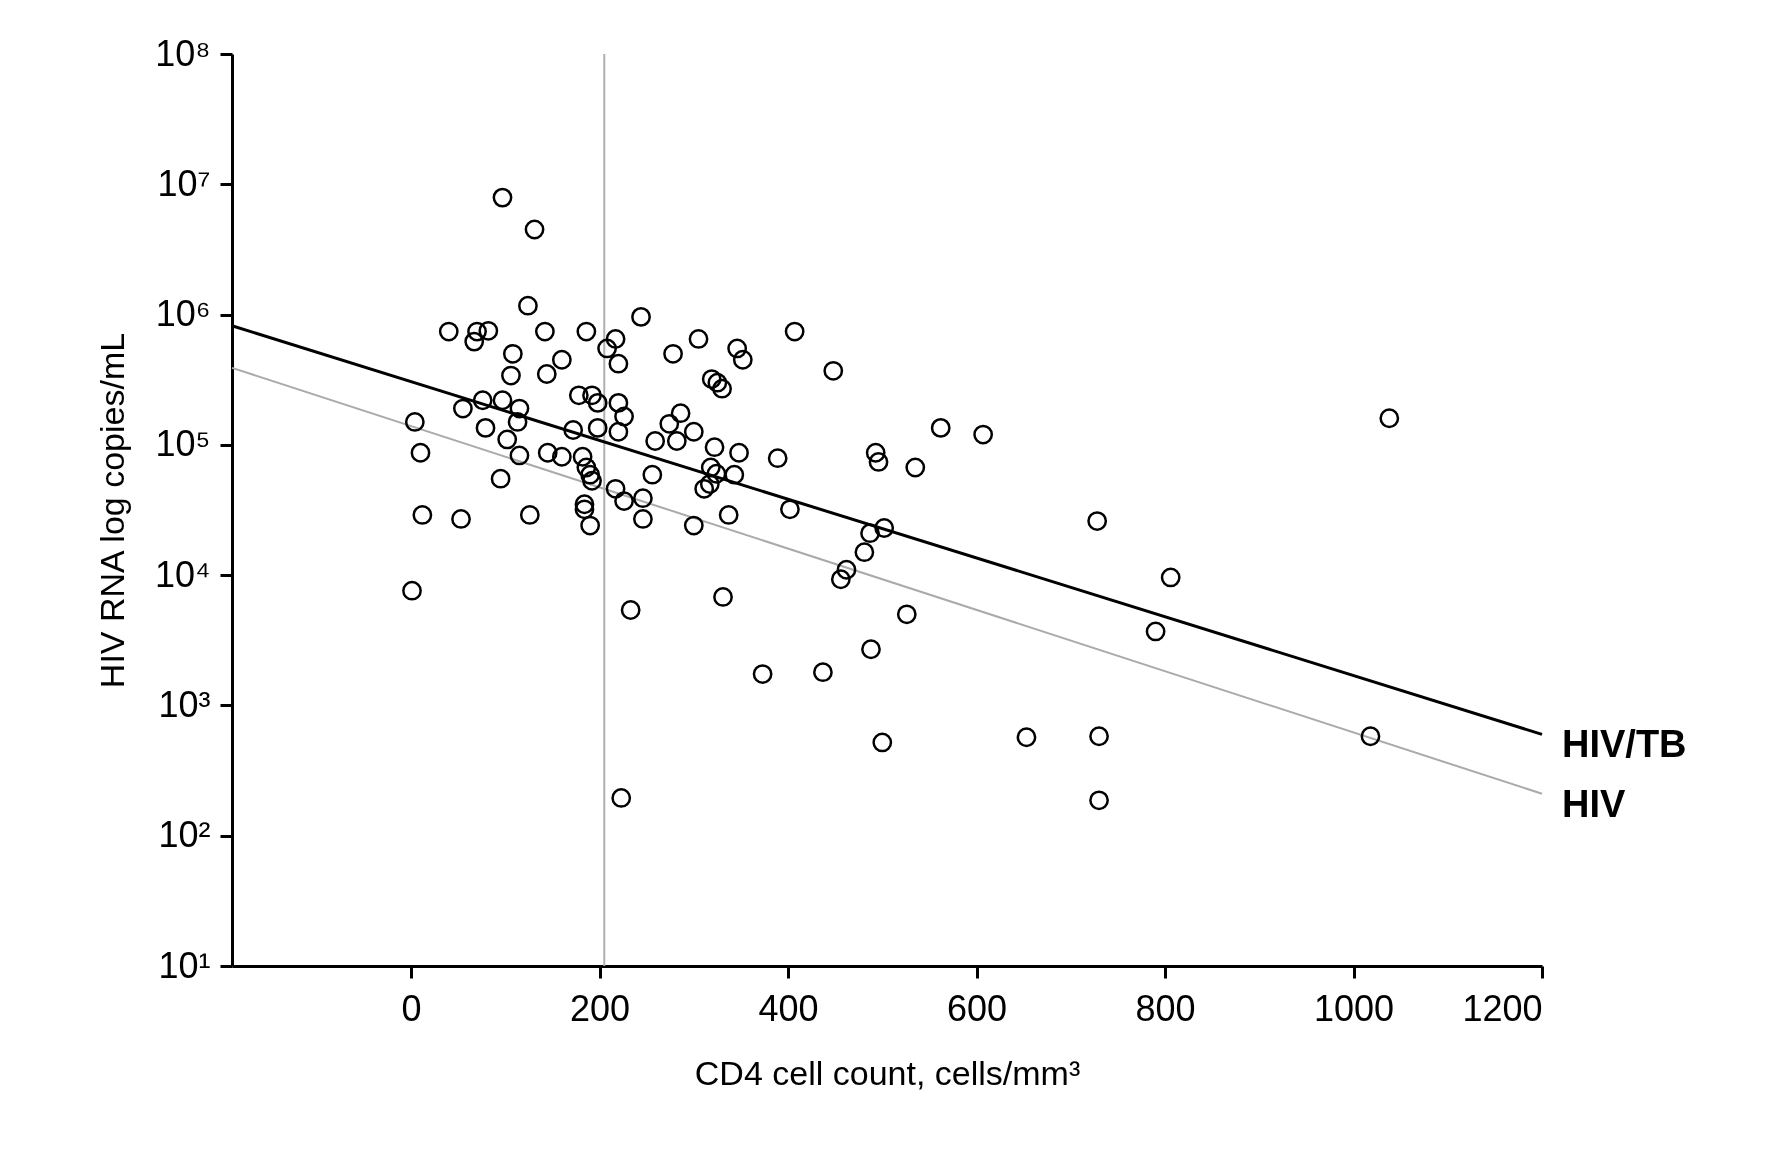  I want to click on y-tick-label: 10⁴, so click(182, 574).